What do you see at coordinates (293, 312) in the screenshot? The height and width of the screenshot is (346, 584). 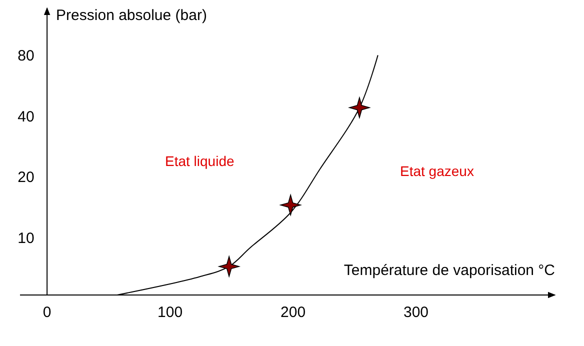 I see `x-tick-label: 200` at bounding box center [293, 312].